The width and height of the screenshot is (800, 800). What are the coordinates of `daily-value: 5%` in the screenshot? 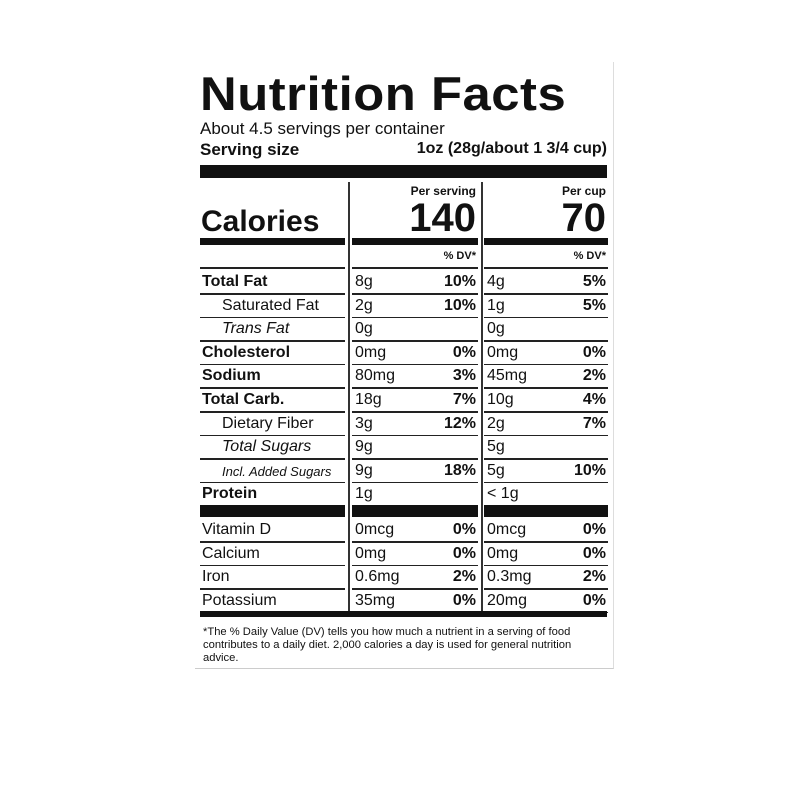 It's located at (594, 281).